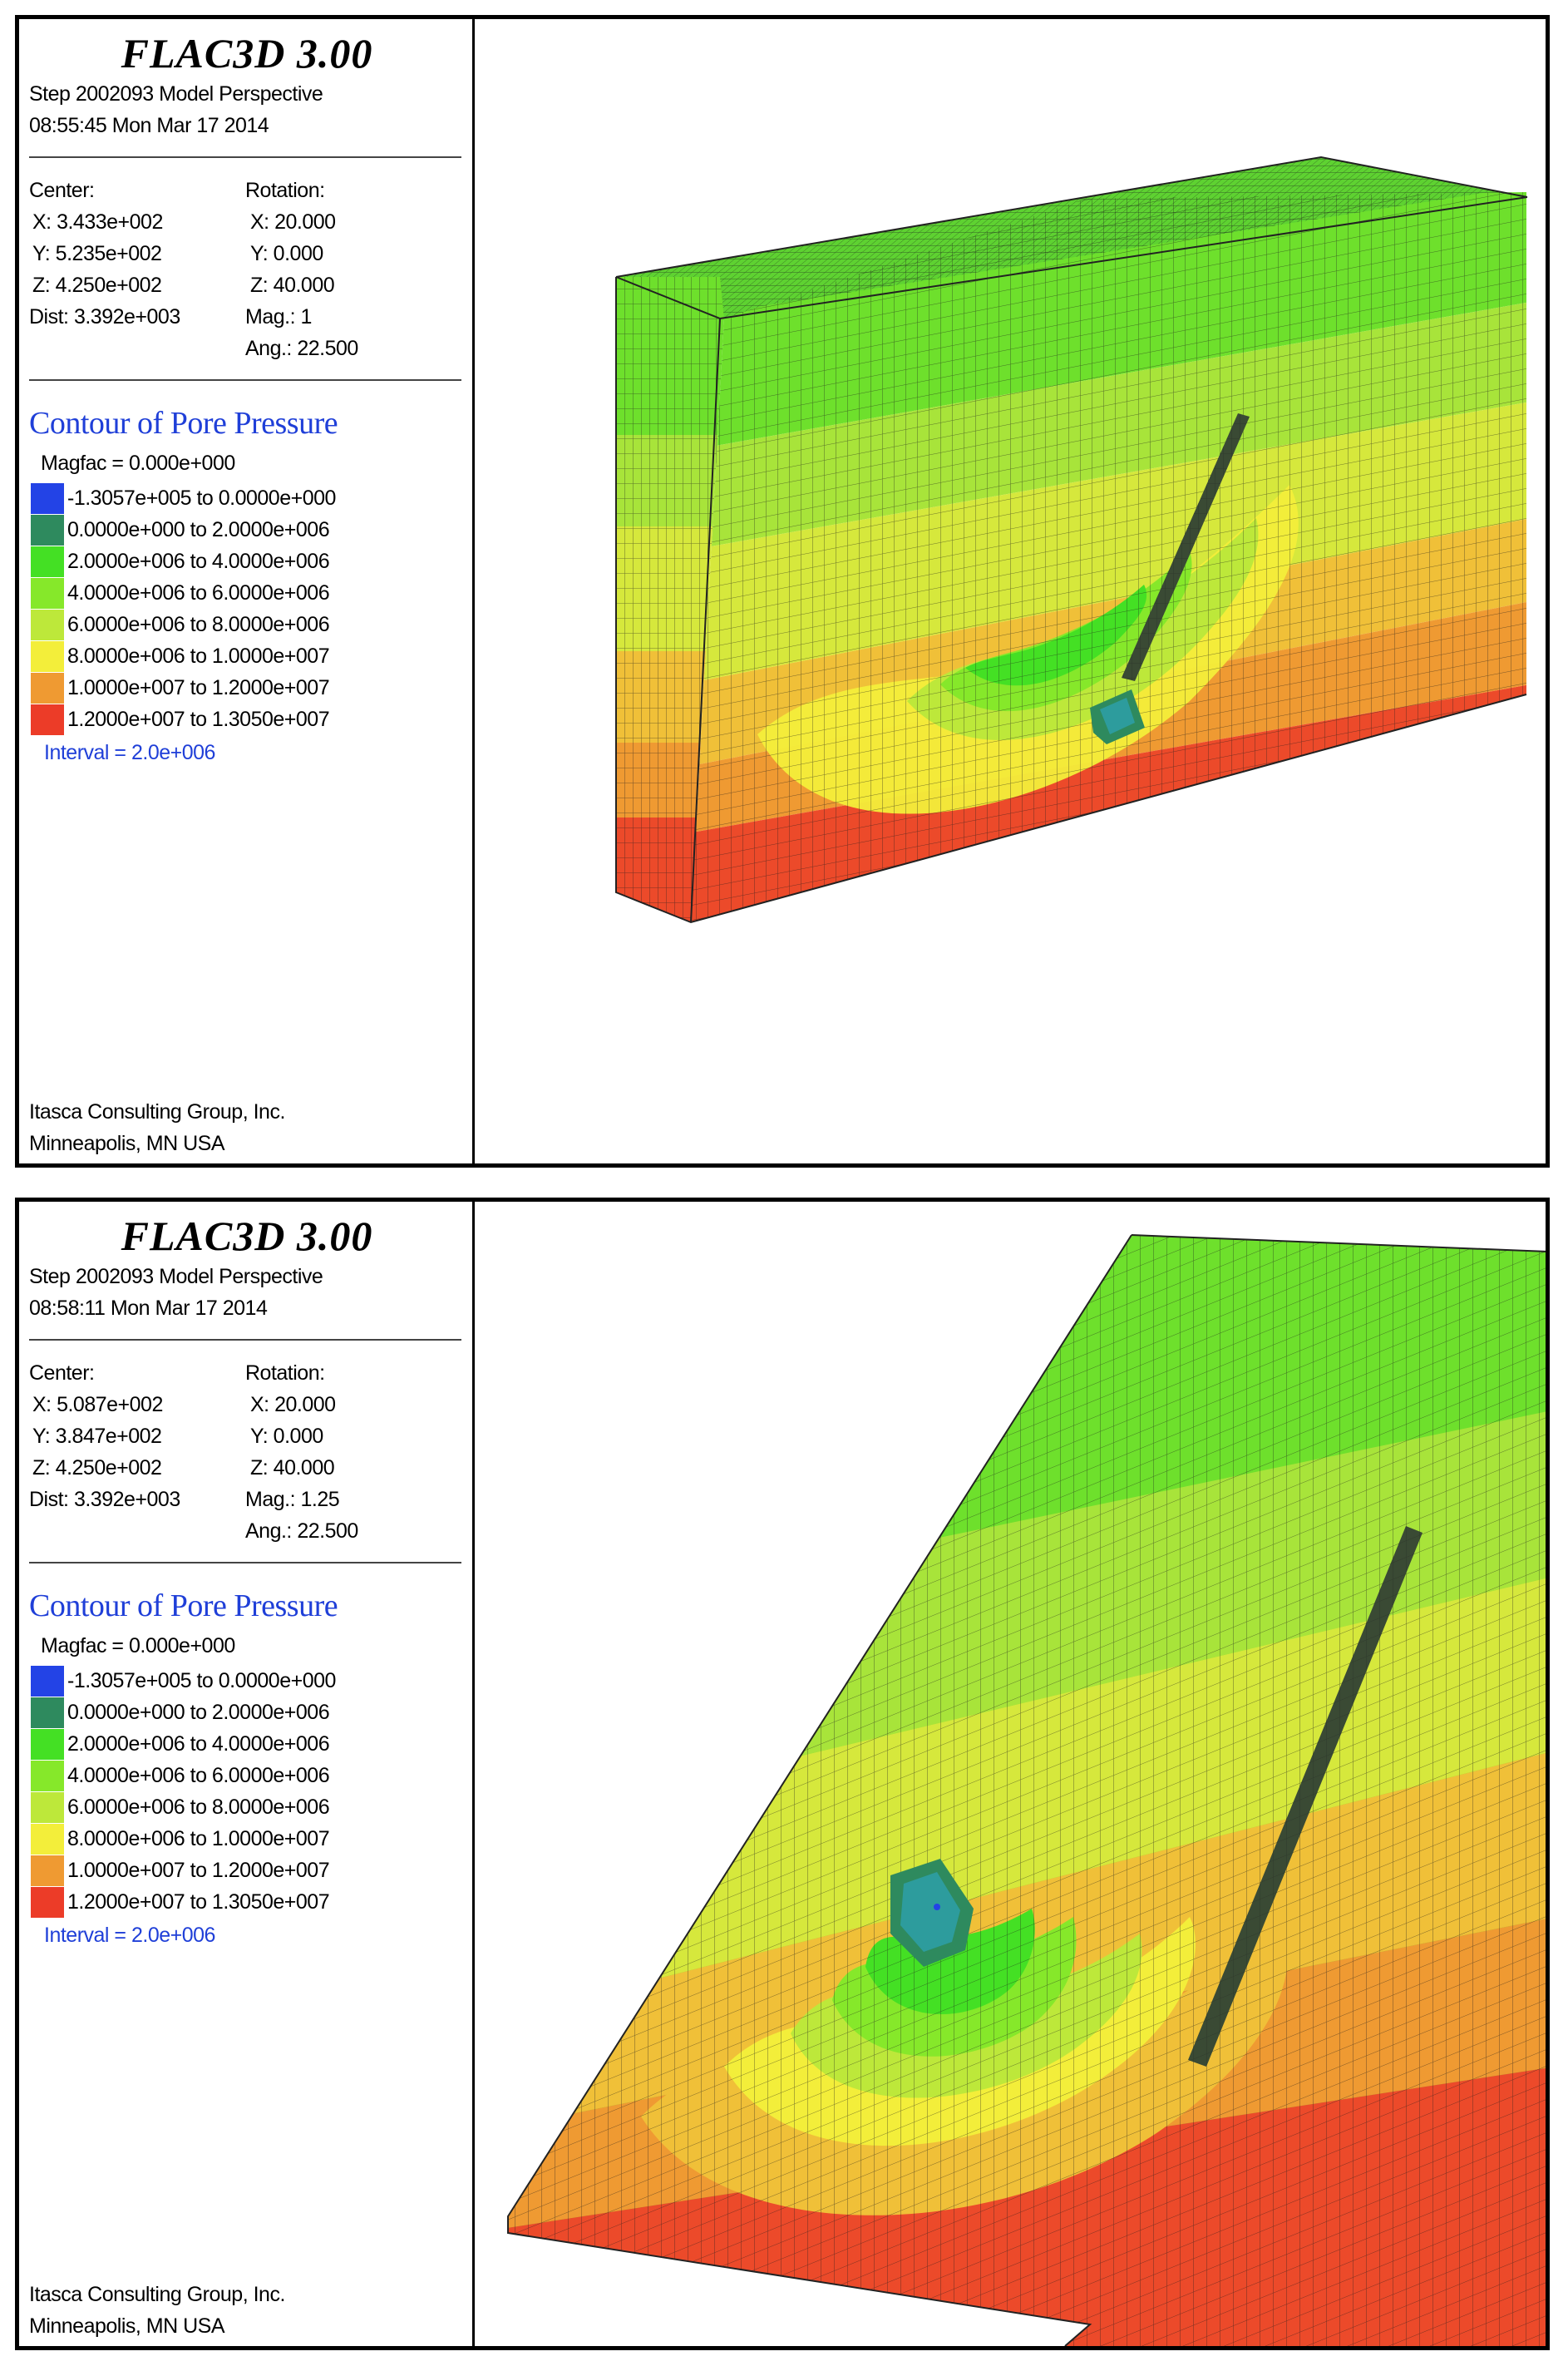 The width and height of the screenshot is (1568, 2371). I want to click on center-x: X: 5.087e+002, so click(97, 1405).